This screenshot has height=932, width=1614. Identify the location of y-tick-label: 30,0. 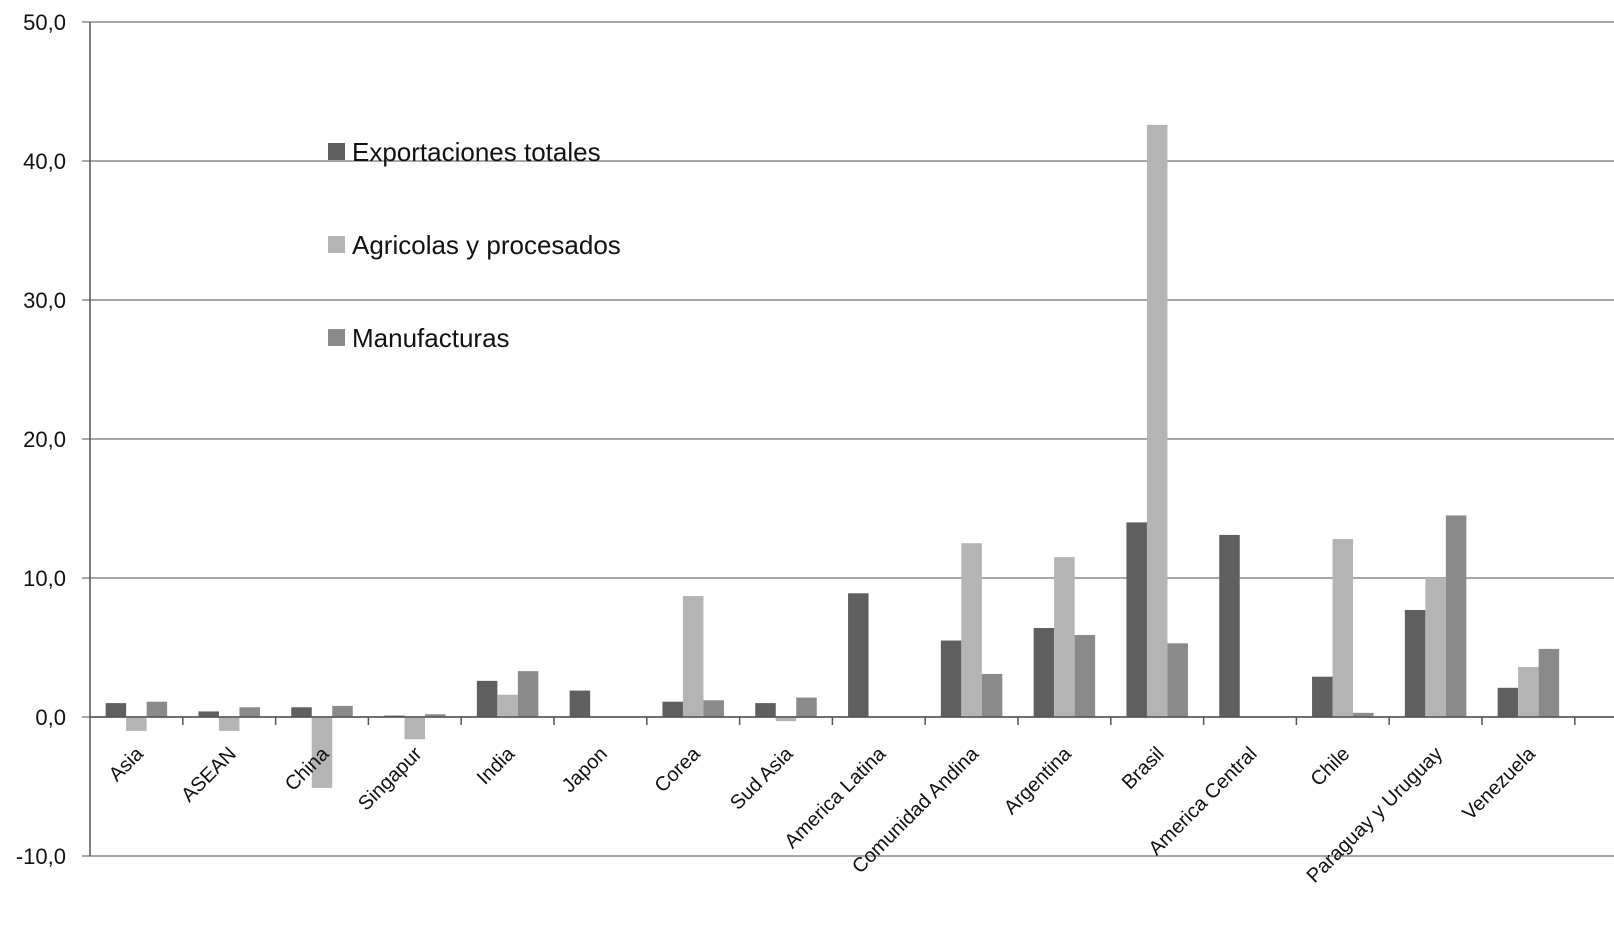
(44, 300).